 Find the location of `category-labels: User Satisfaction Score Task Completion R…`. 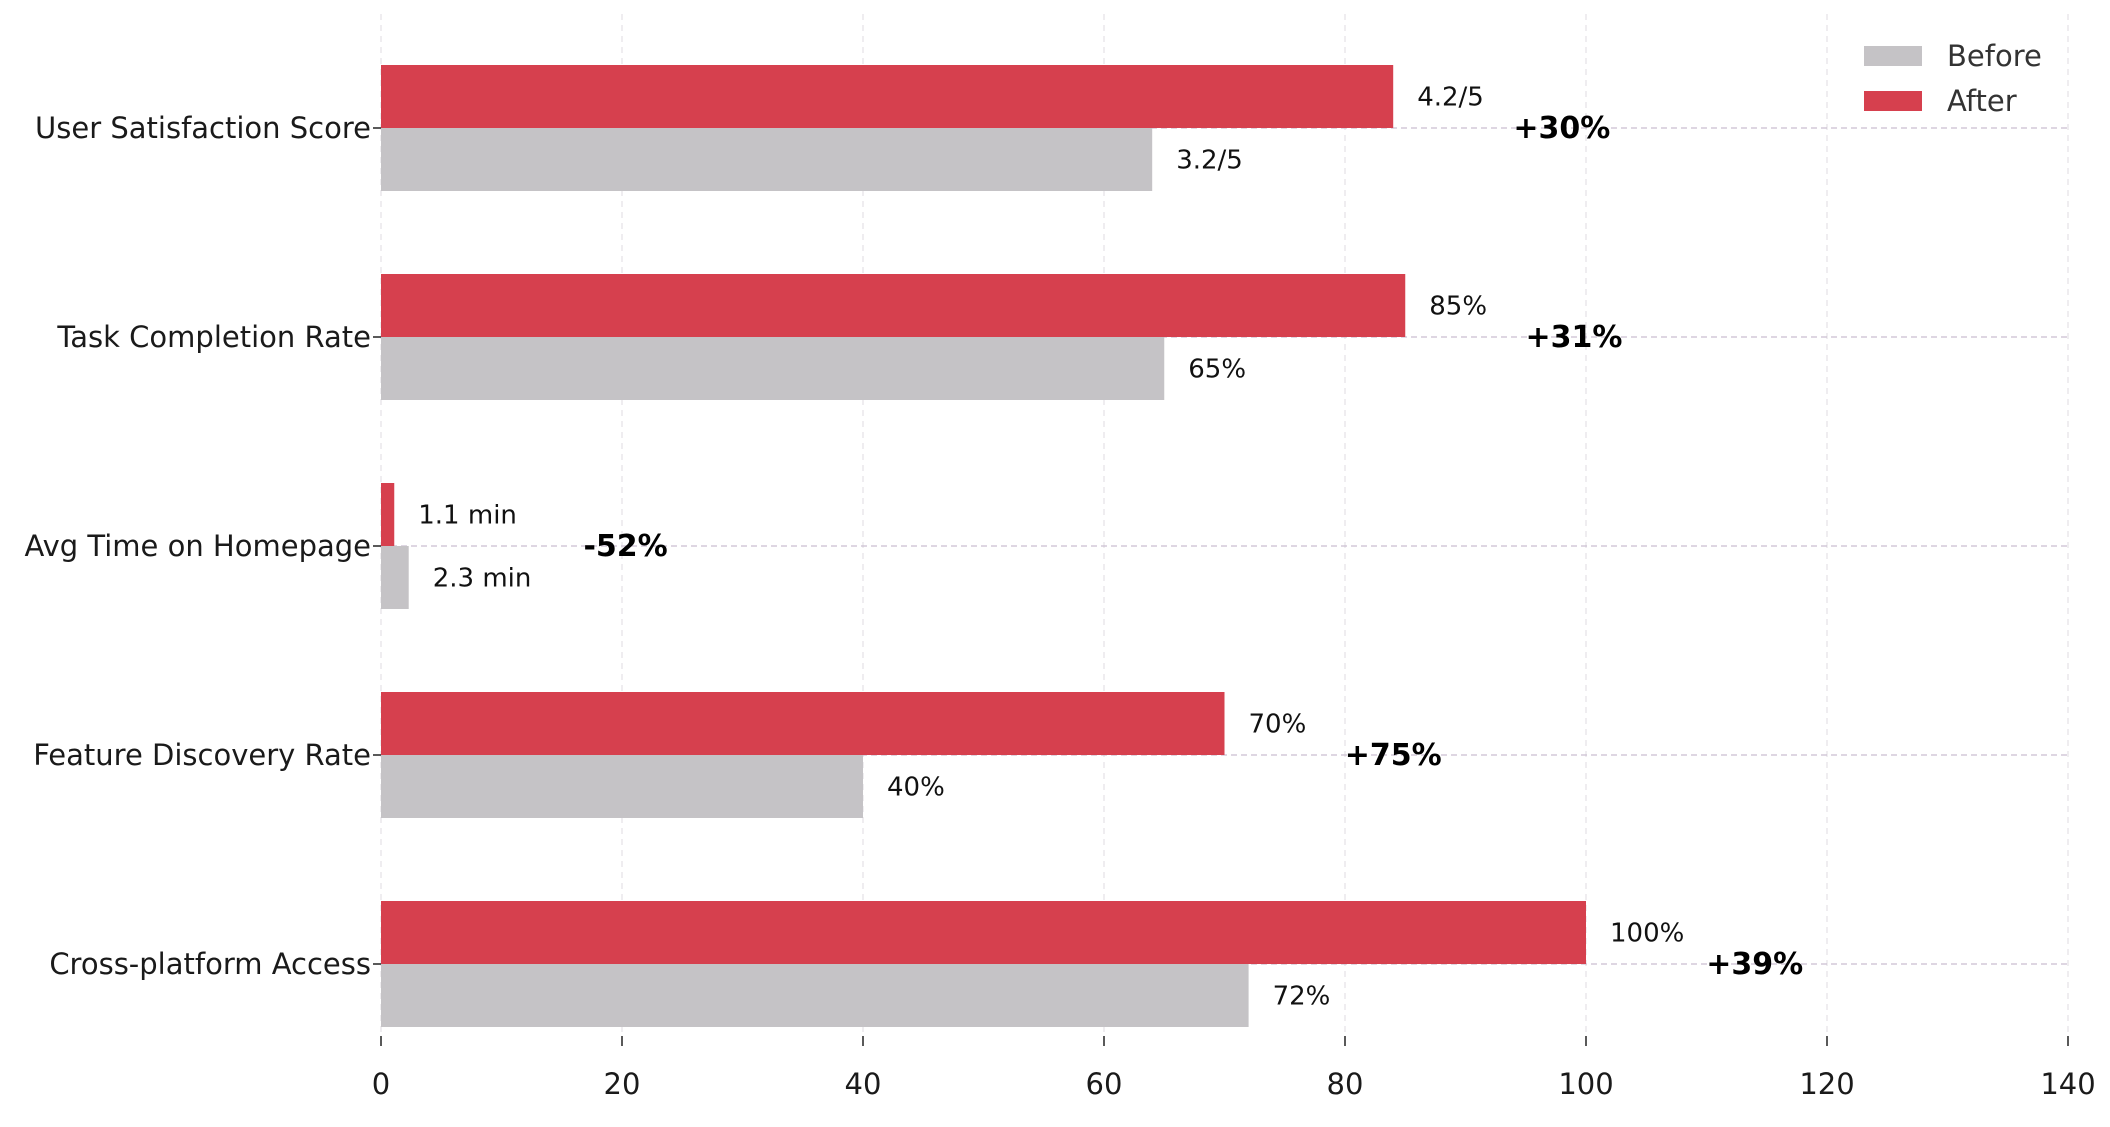

category-labels: User Satisfaction Score Task Completion R… is located at coordinates (202, 546).